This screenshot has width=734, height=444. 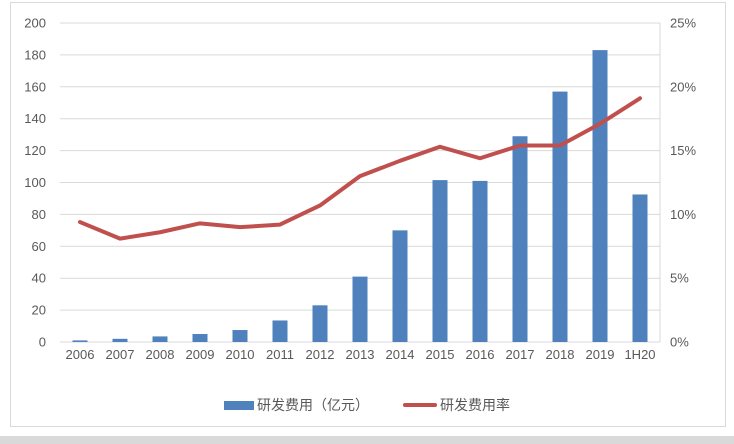 What do you see at coordinates (400, 354) in the screenshot?
I see `x-axis-category-label: 2014` at bounding box center [400, 354].